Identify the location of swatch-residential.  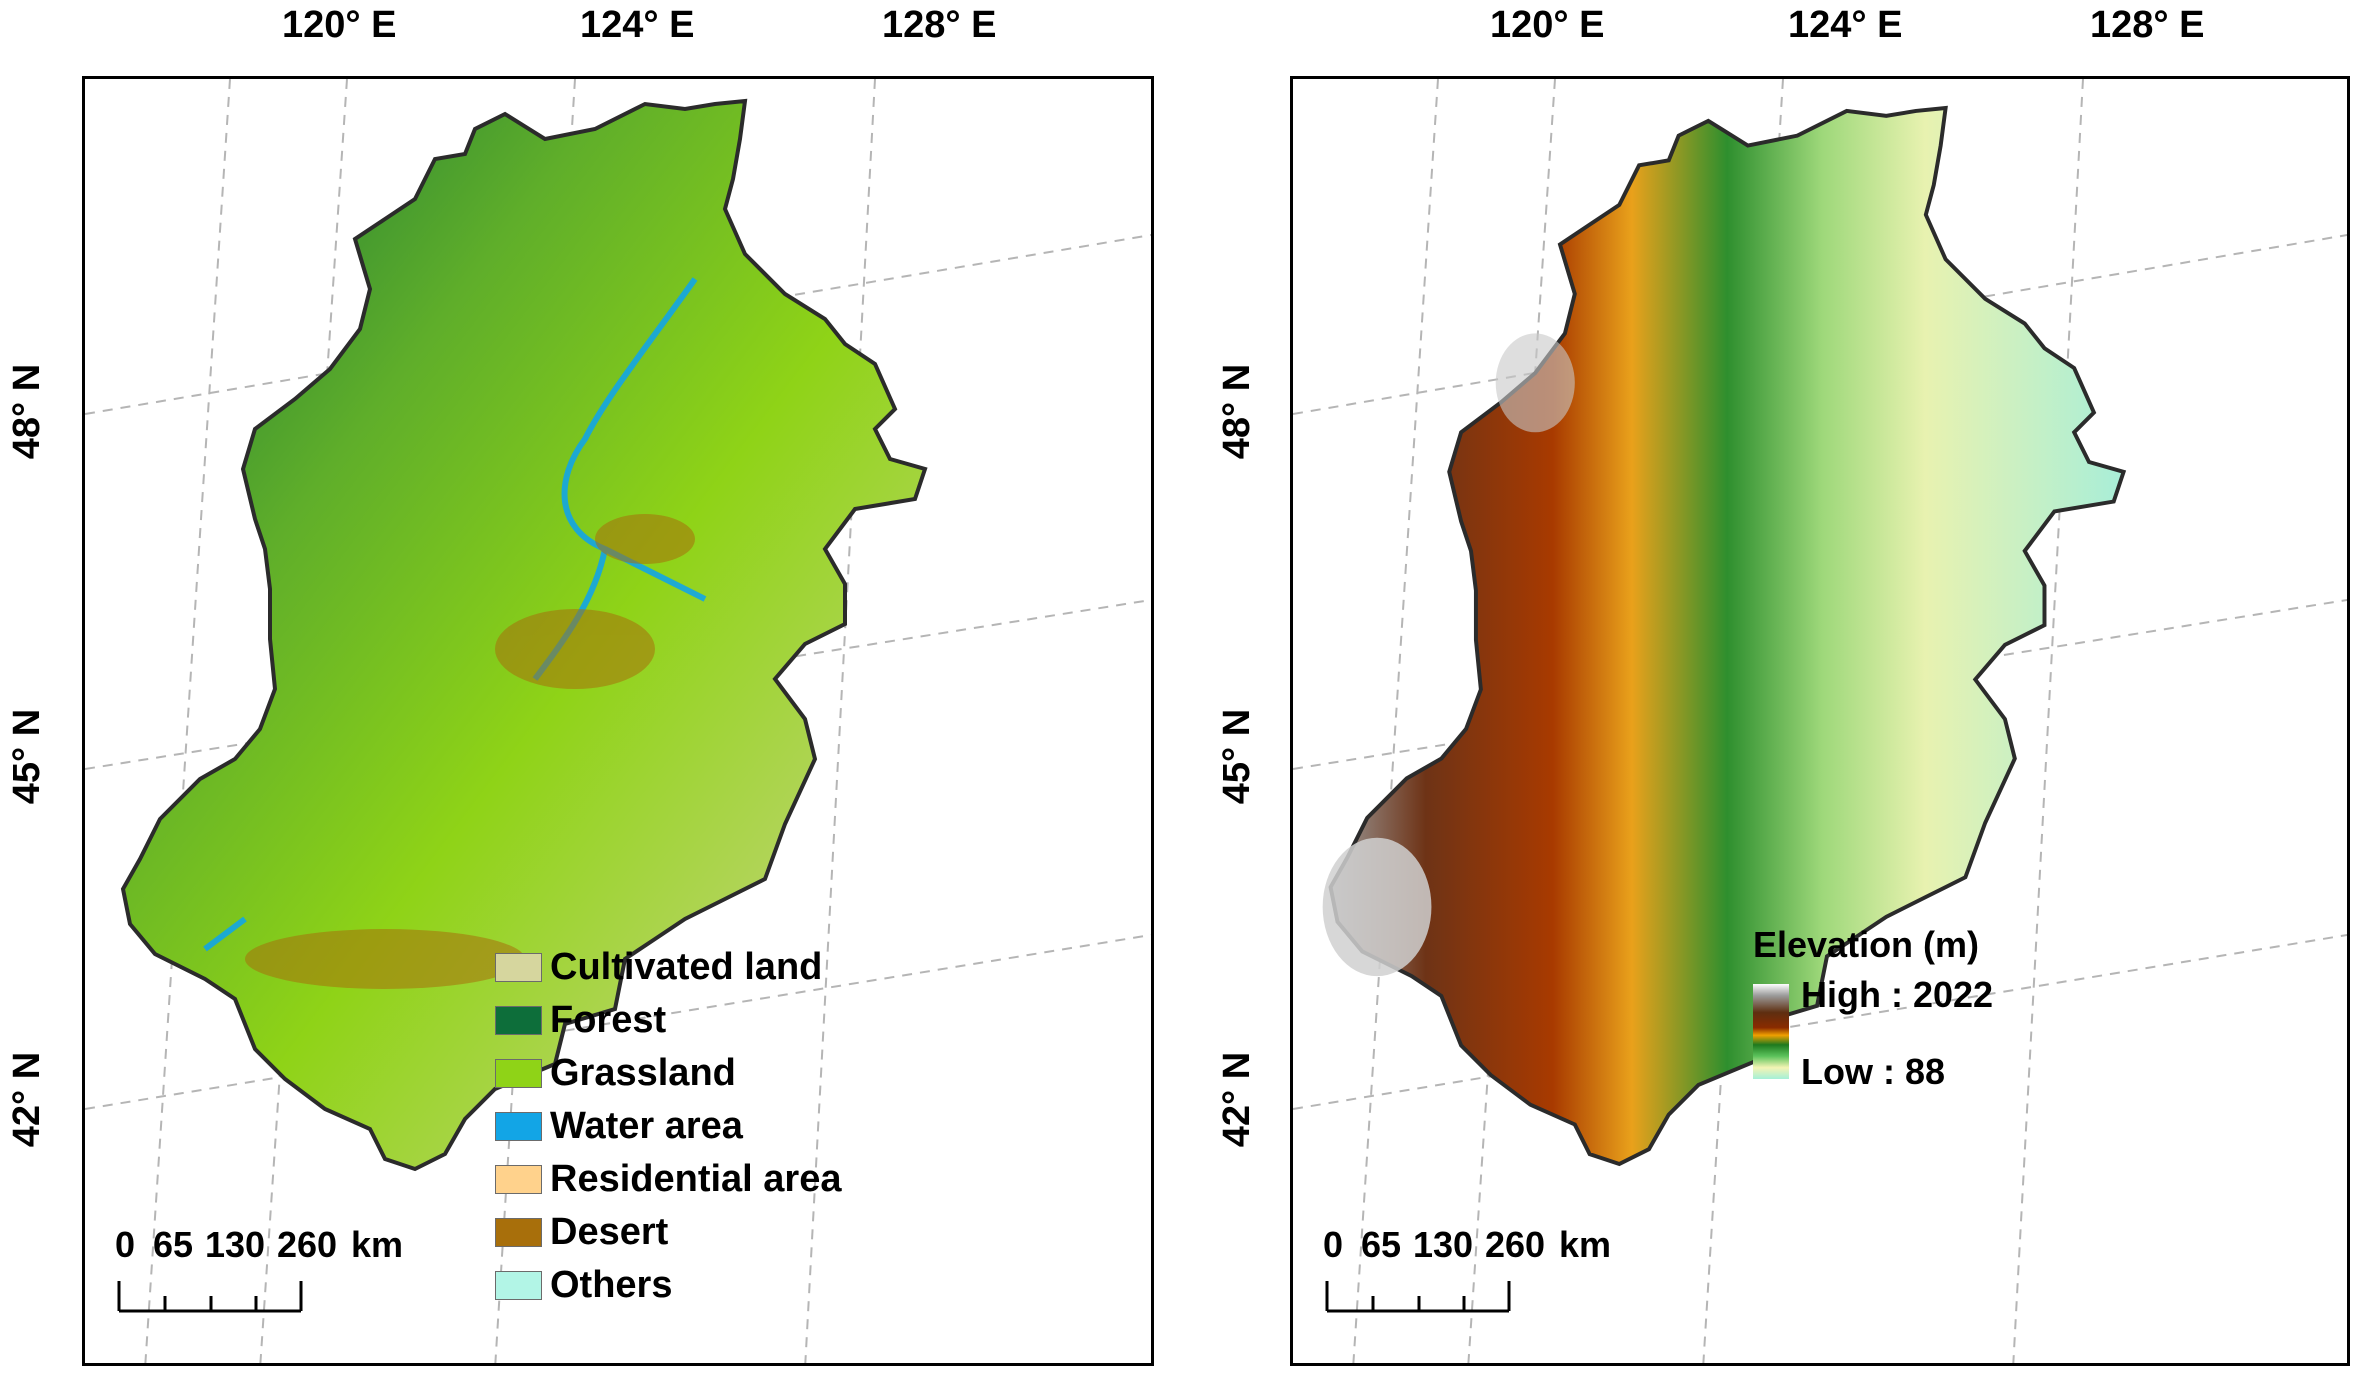
(518, 1179).